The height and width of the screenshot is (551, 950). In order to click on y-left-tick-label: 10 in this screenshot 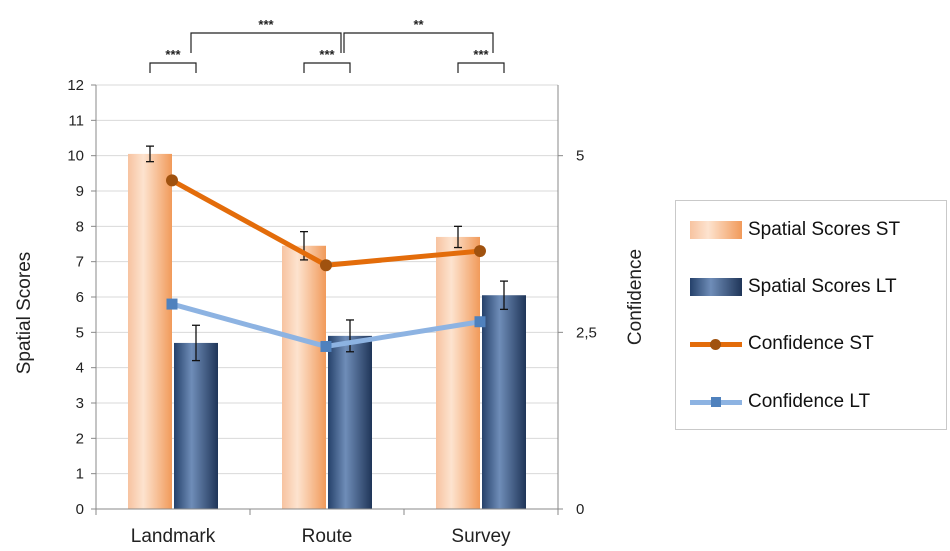, I will do `click(75, 156)`.